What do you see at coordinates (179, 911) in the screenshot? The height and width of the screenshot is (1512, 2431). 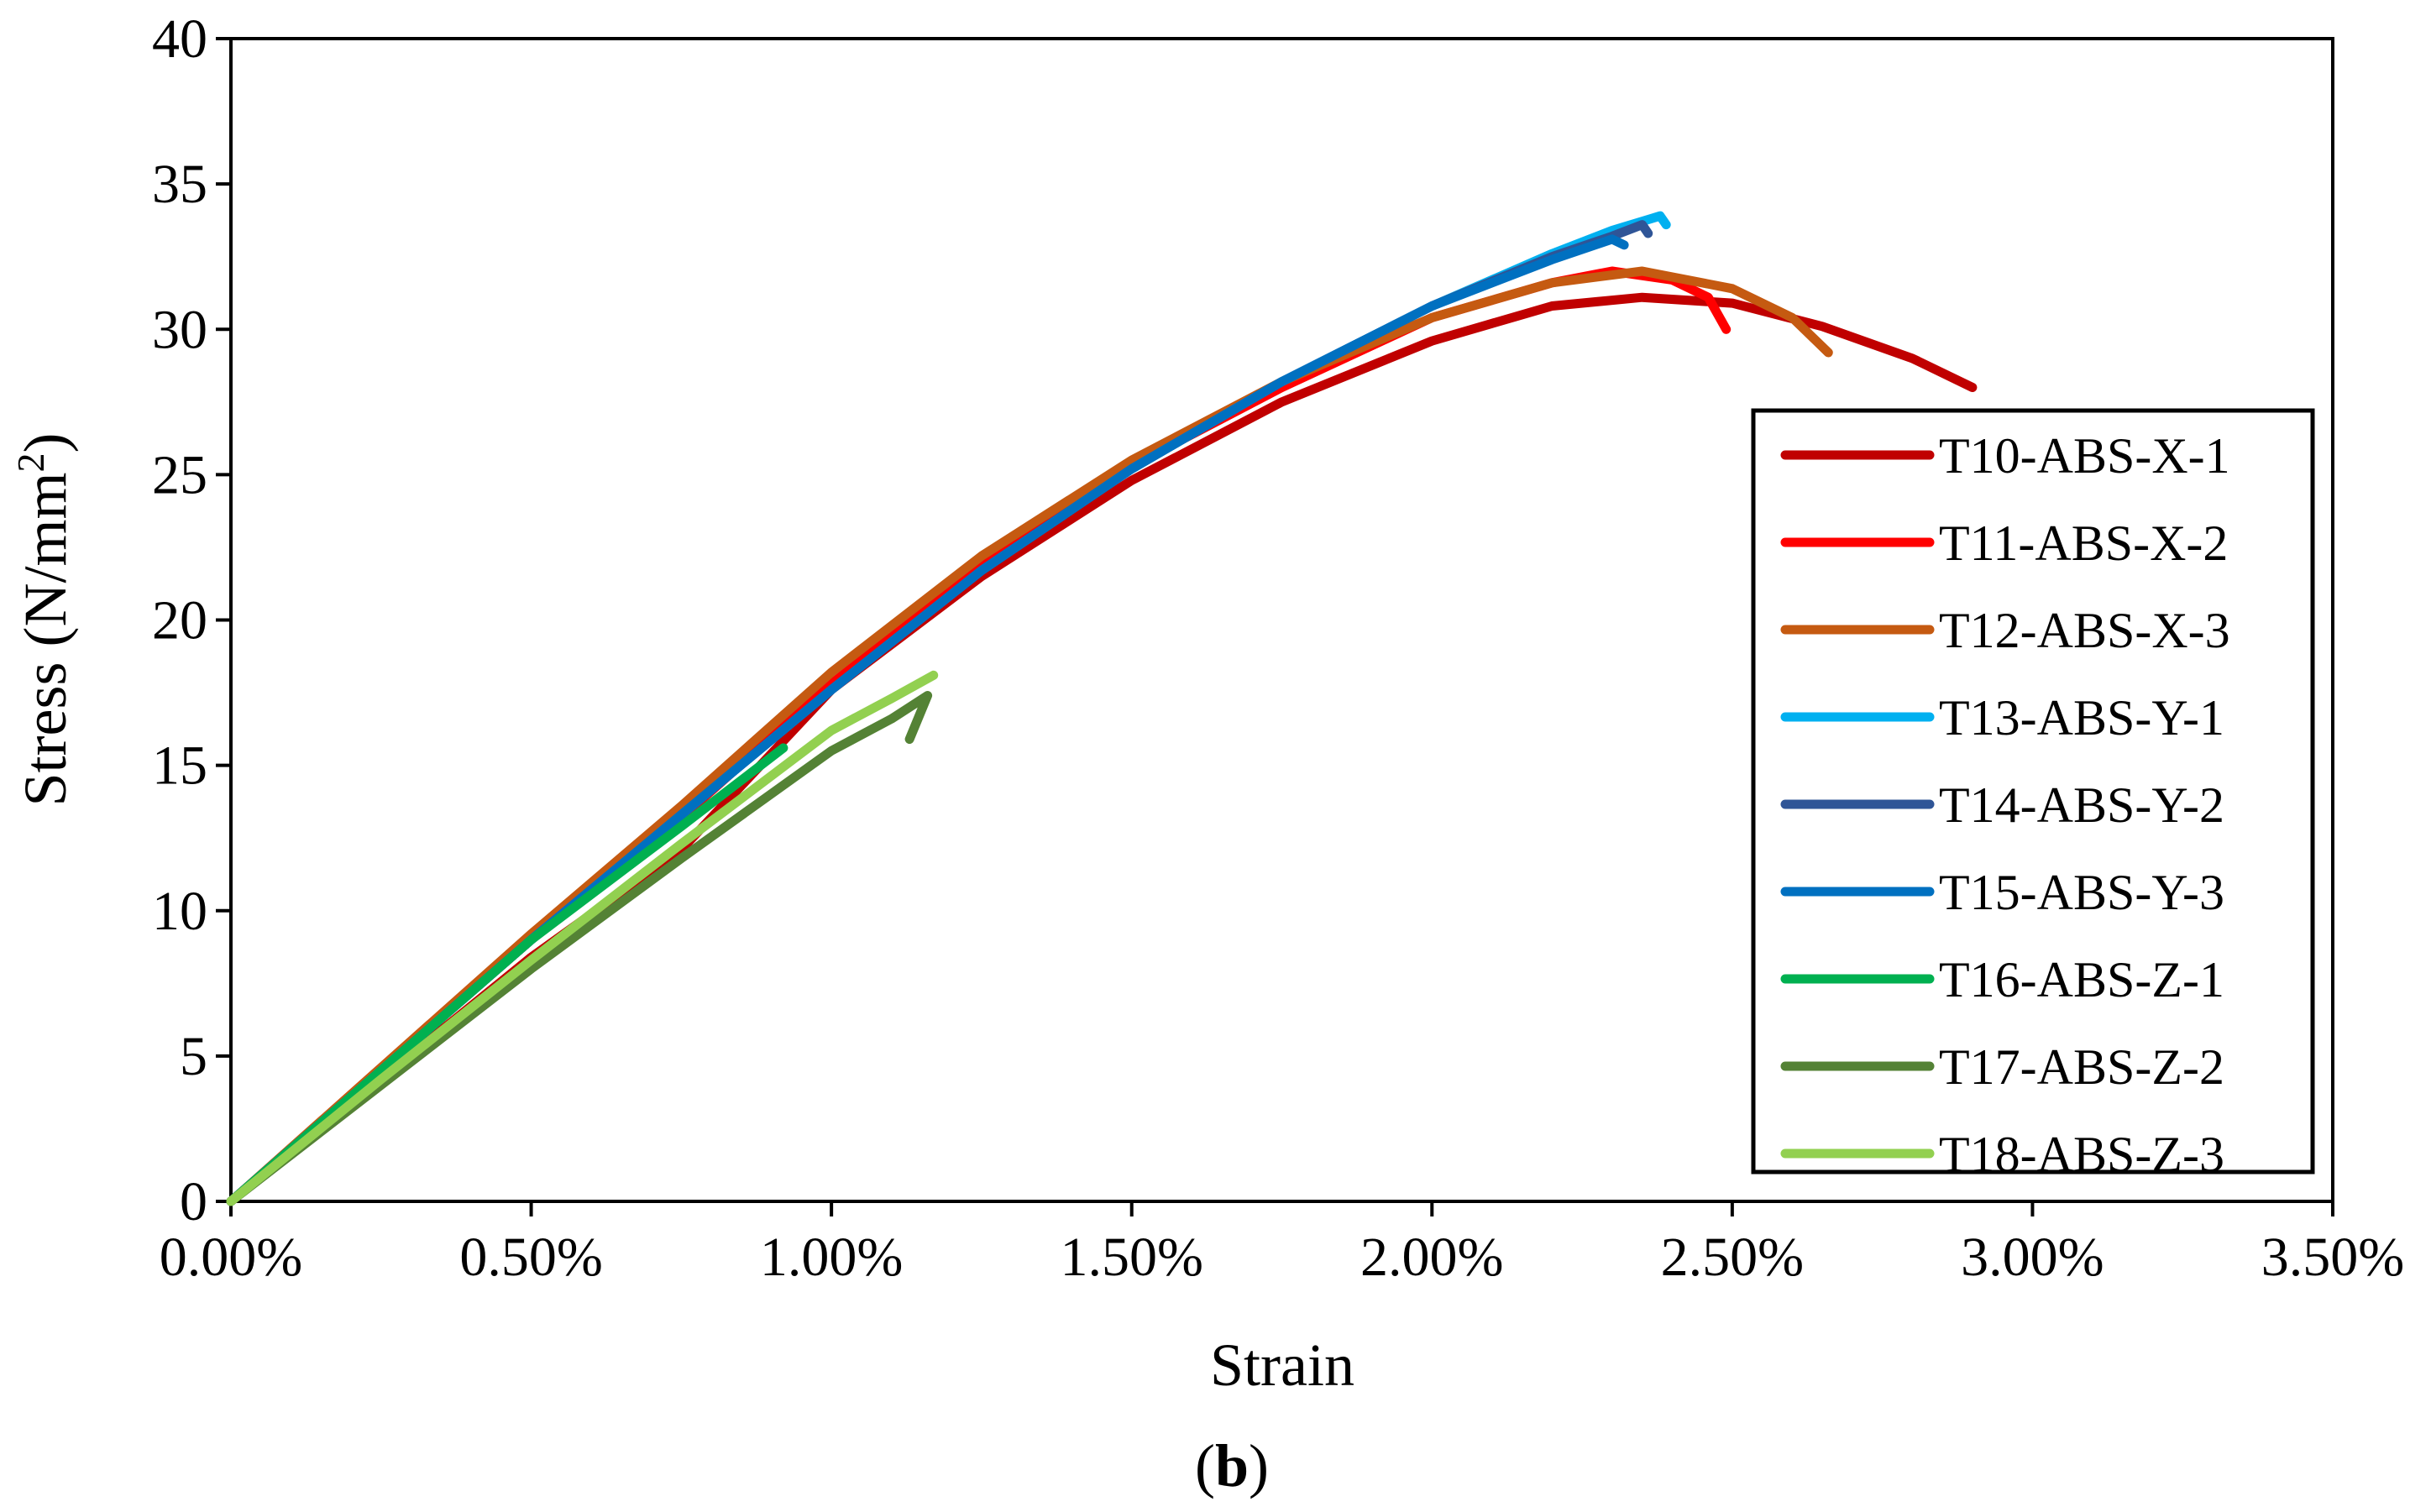 I see `y-tick-label: 10` at bounding box center [179, 911].